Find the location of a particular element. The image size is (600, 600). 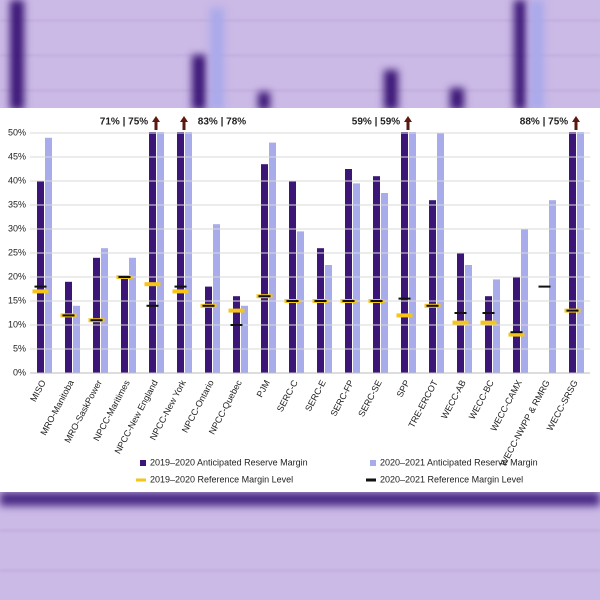

y-tick-label: 45% is located at coordinates (17, 156).